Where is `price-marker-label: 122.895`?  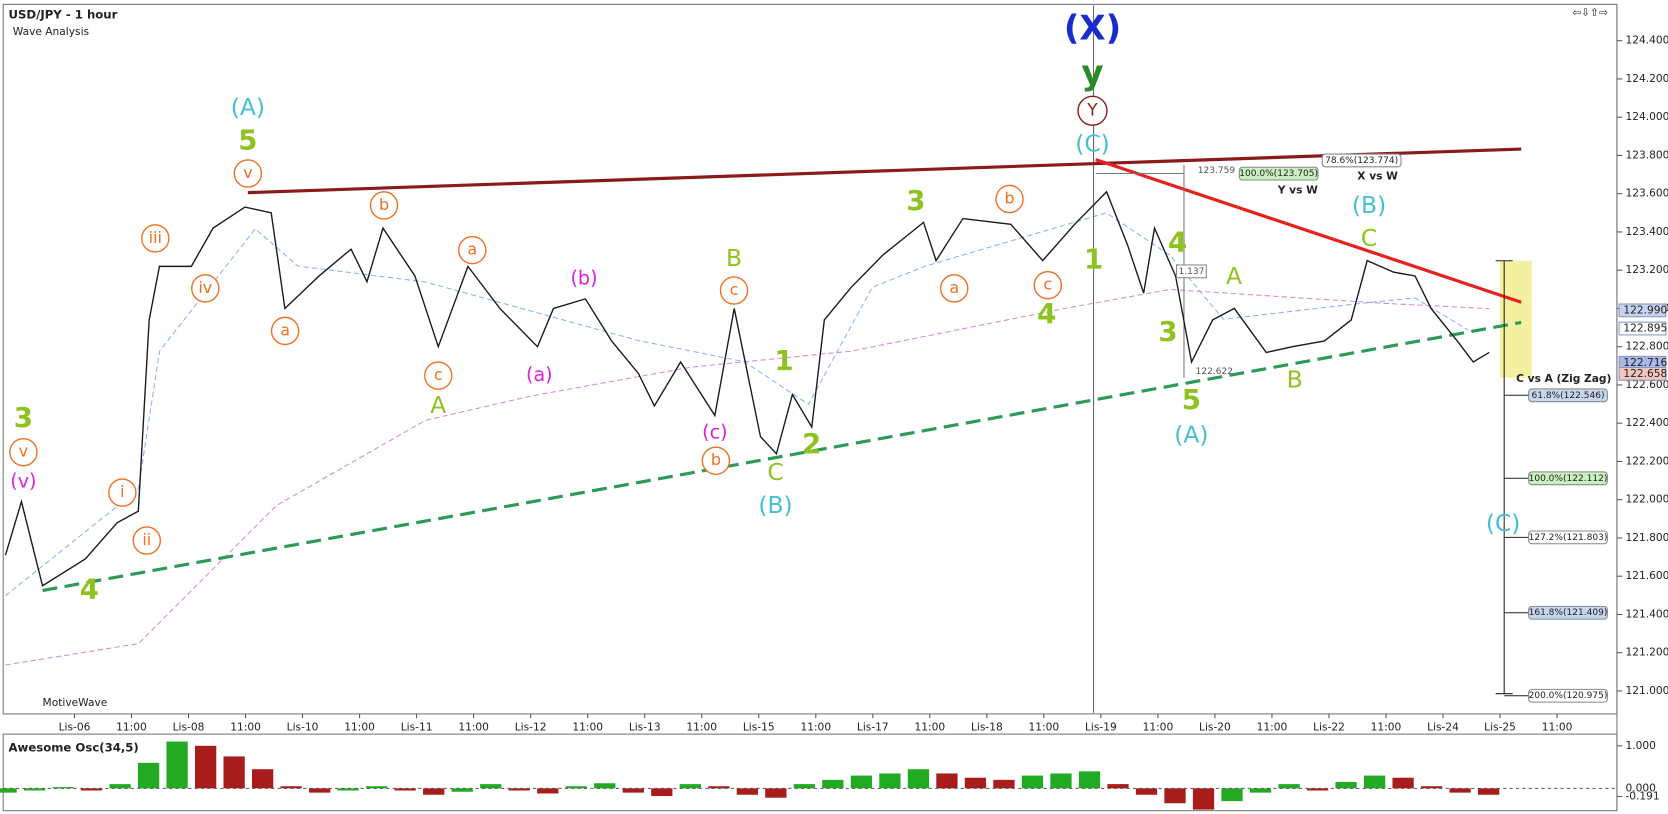 price-marker-label: 122.895 is located at coordinates (1645, 328).